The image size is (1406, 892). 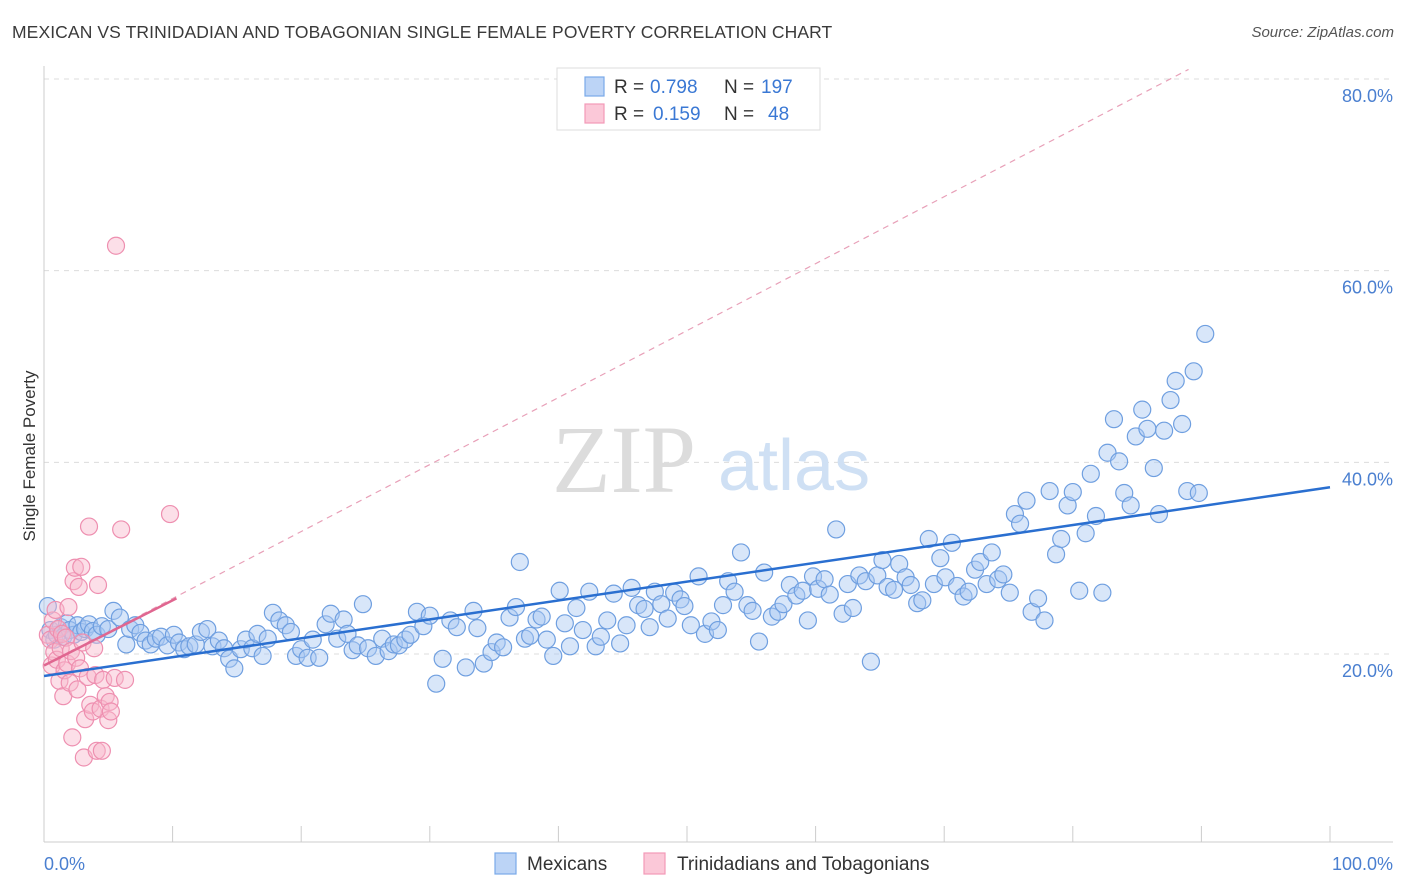 What do you see at coordinates (1367, 288) in the screenshot?
I see `y-tick-label-2: 60.0%` at bounding box center [1367, 288].